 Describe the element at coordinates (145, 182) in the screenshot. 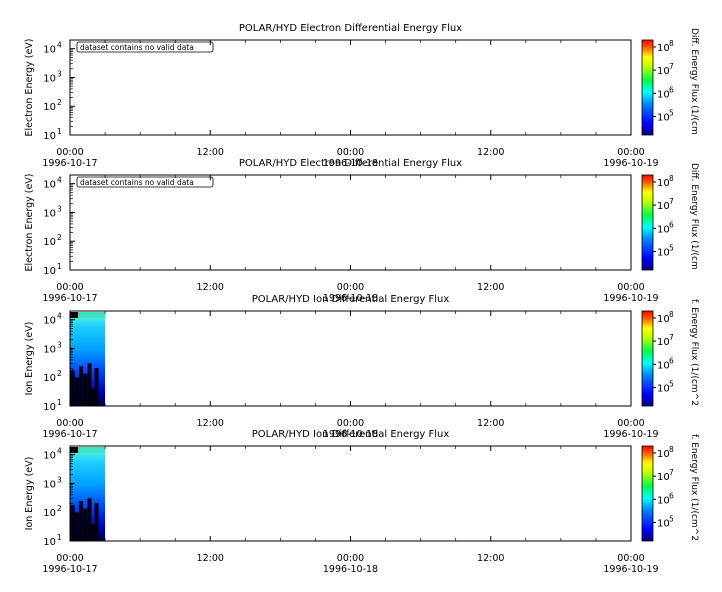

I see `notice-box` at that location.